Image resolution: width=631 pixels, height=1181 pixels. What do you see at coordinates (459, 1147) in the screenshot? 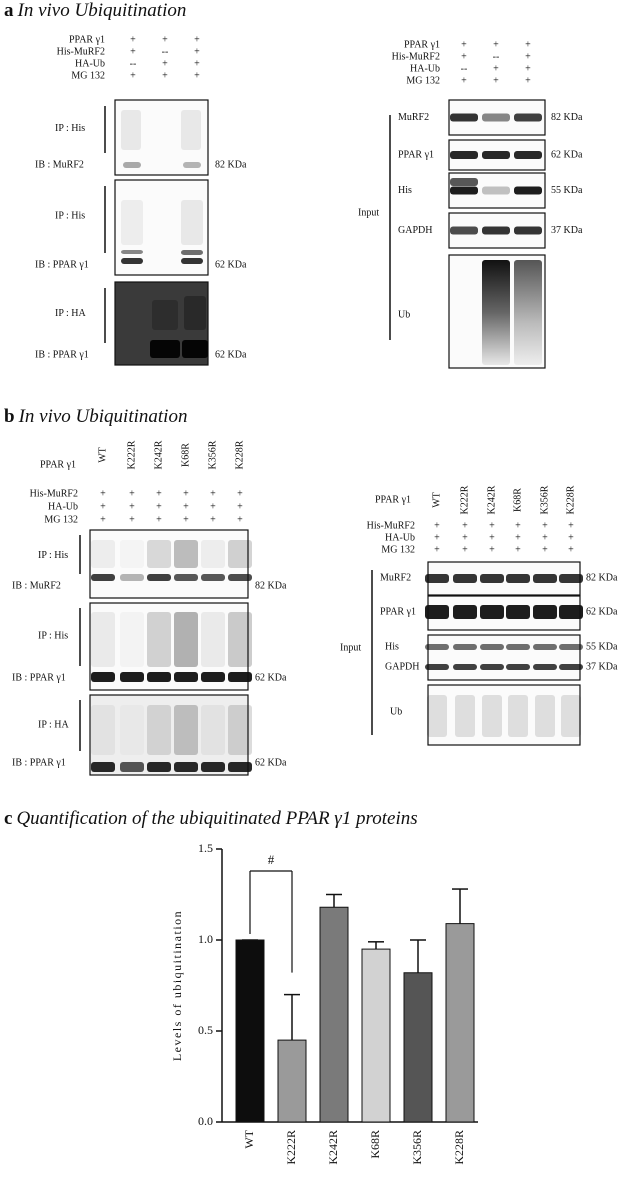
I see `x-tick-label: K228R` at bounding box center [459, 1147].